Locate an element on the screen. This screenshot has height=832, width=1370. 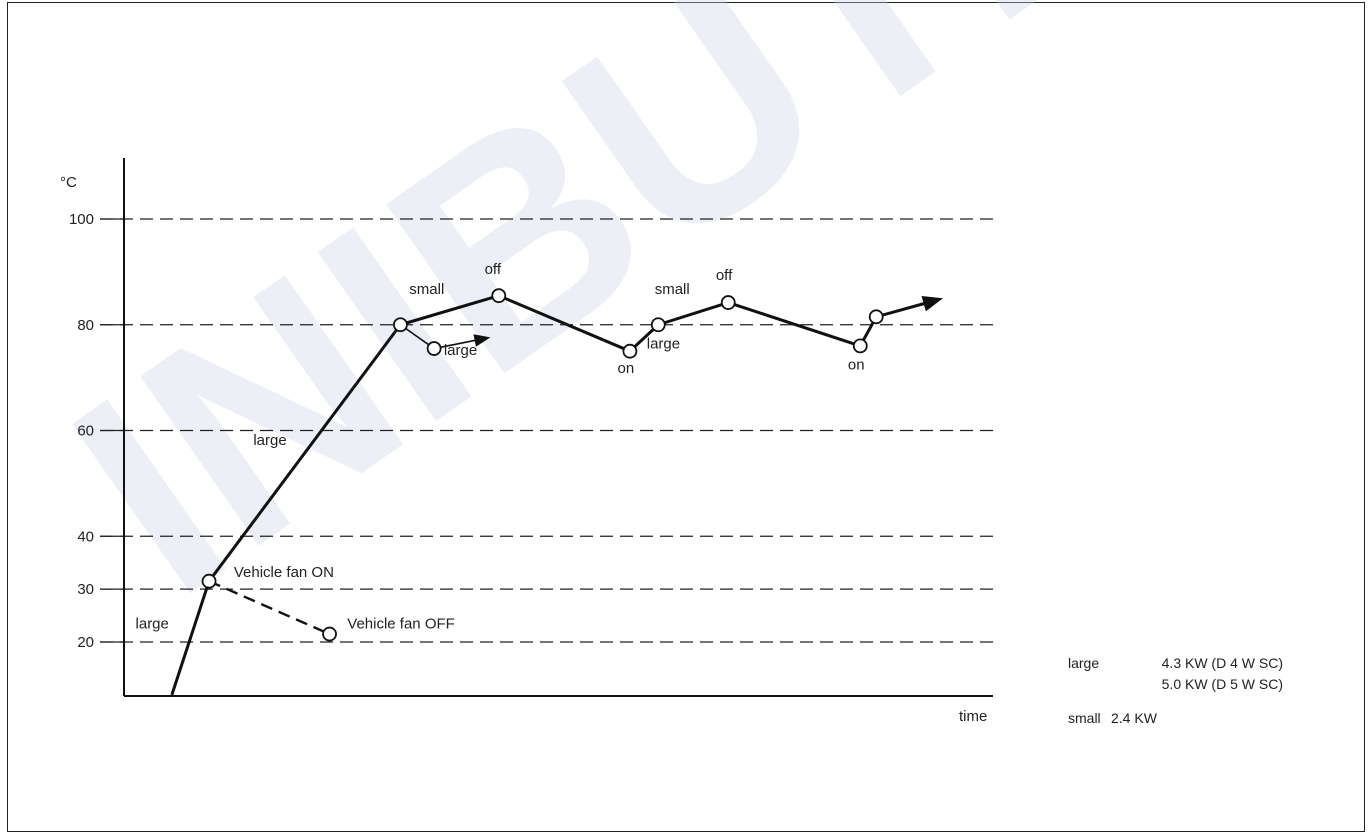
y-tick-label: 60 is located at coordinates (85, 431).